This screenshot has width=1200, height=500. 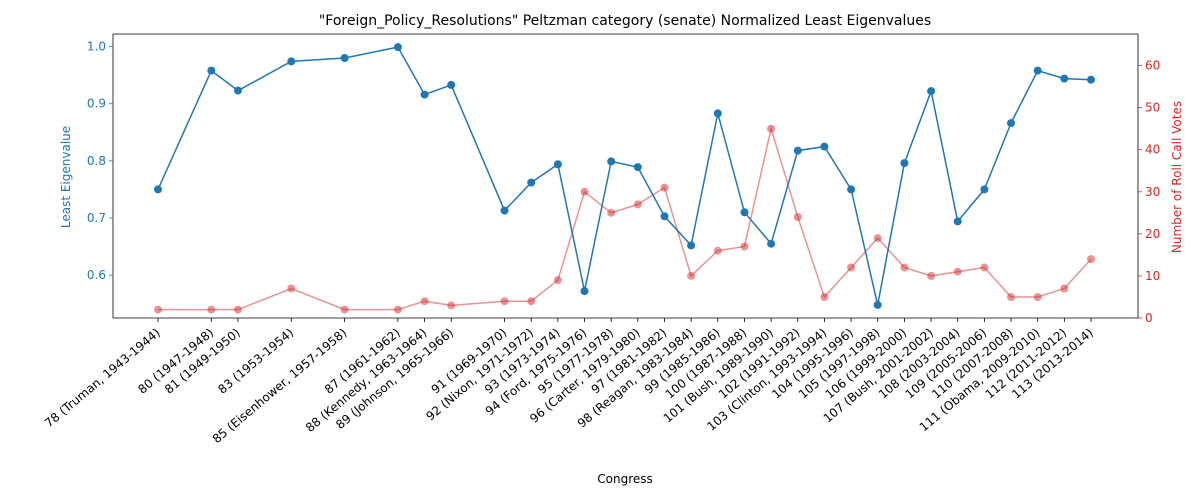 What do you see at coordinates (1152, 276) in the screenshot?
I see `y-right-tick-label: 10` at bounding box center [1152, 276].